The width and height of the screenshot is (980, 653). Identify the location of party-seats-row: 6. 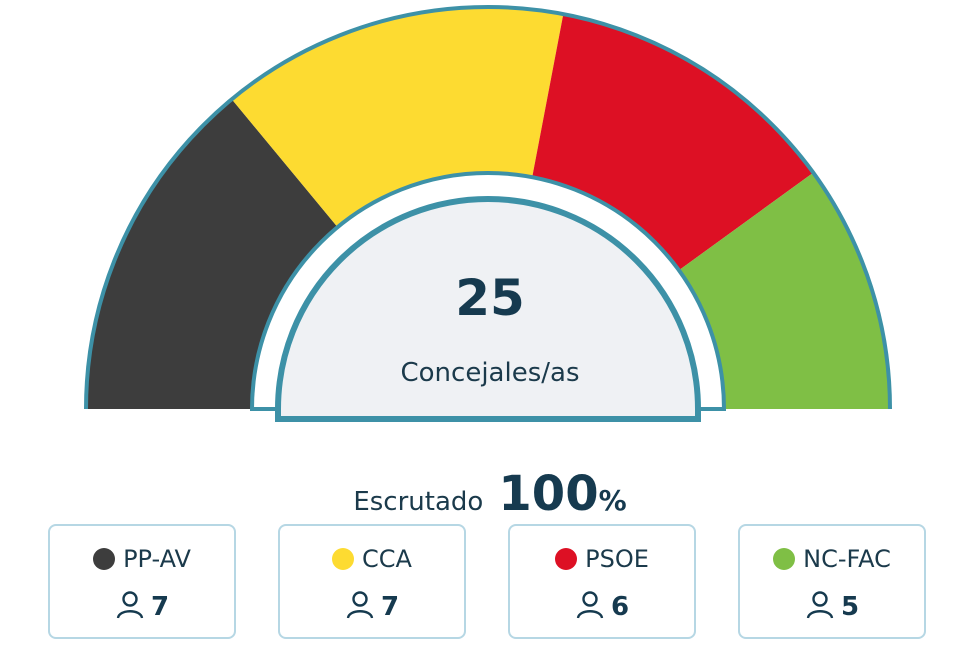
(602, 607).